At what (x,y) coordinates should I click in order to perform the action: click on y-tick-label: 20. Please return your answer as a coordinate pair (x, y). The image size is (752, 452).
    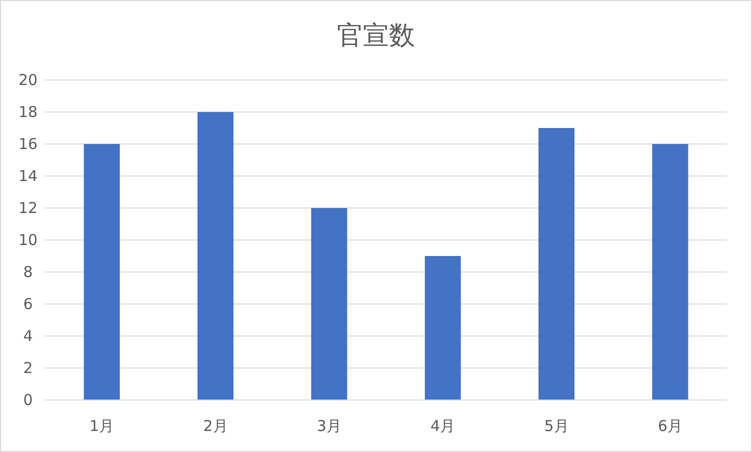
    Looking at the image, I should click on (28, 80).